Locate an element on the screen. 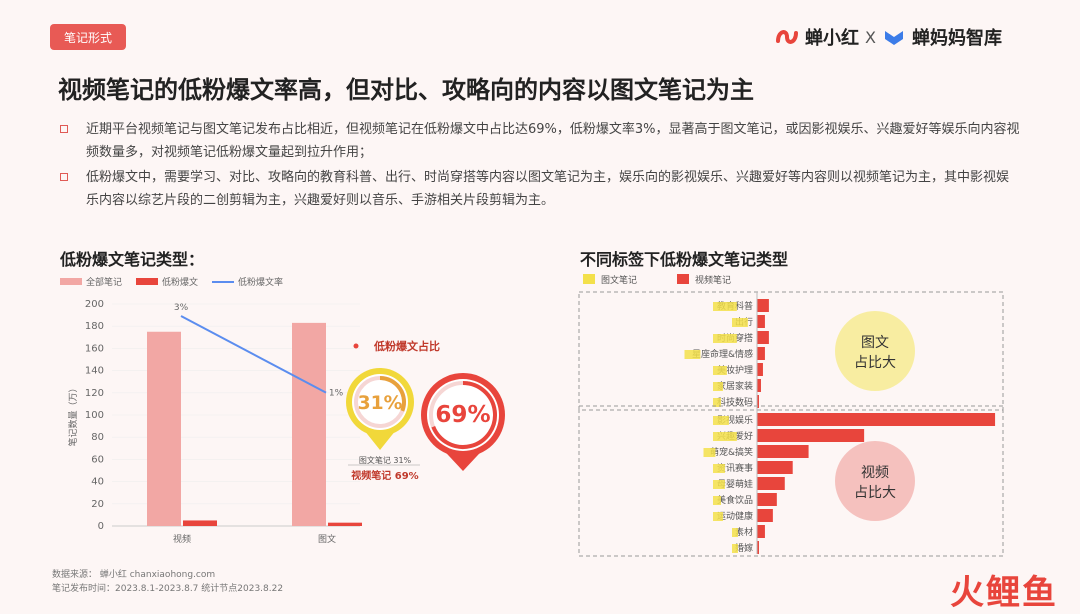 The height and width of the screenshot is (614, 1080). right-section-title: 不同标签下低粉爆文笔记类型 is located at coordinates (684, 259).